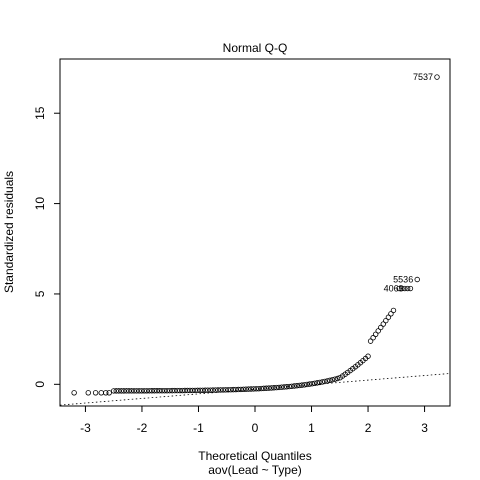  I want to click on x-tick-label: 1, so click(311, 428).